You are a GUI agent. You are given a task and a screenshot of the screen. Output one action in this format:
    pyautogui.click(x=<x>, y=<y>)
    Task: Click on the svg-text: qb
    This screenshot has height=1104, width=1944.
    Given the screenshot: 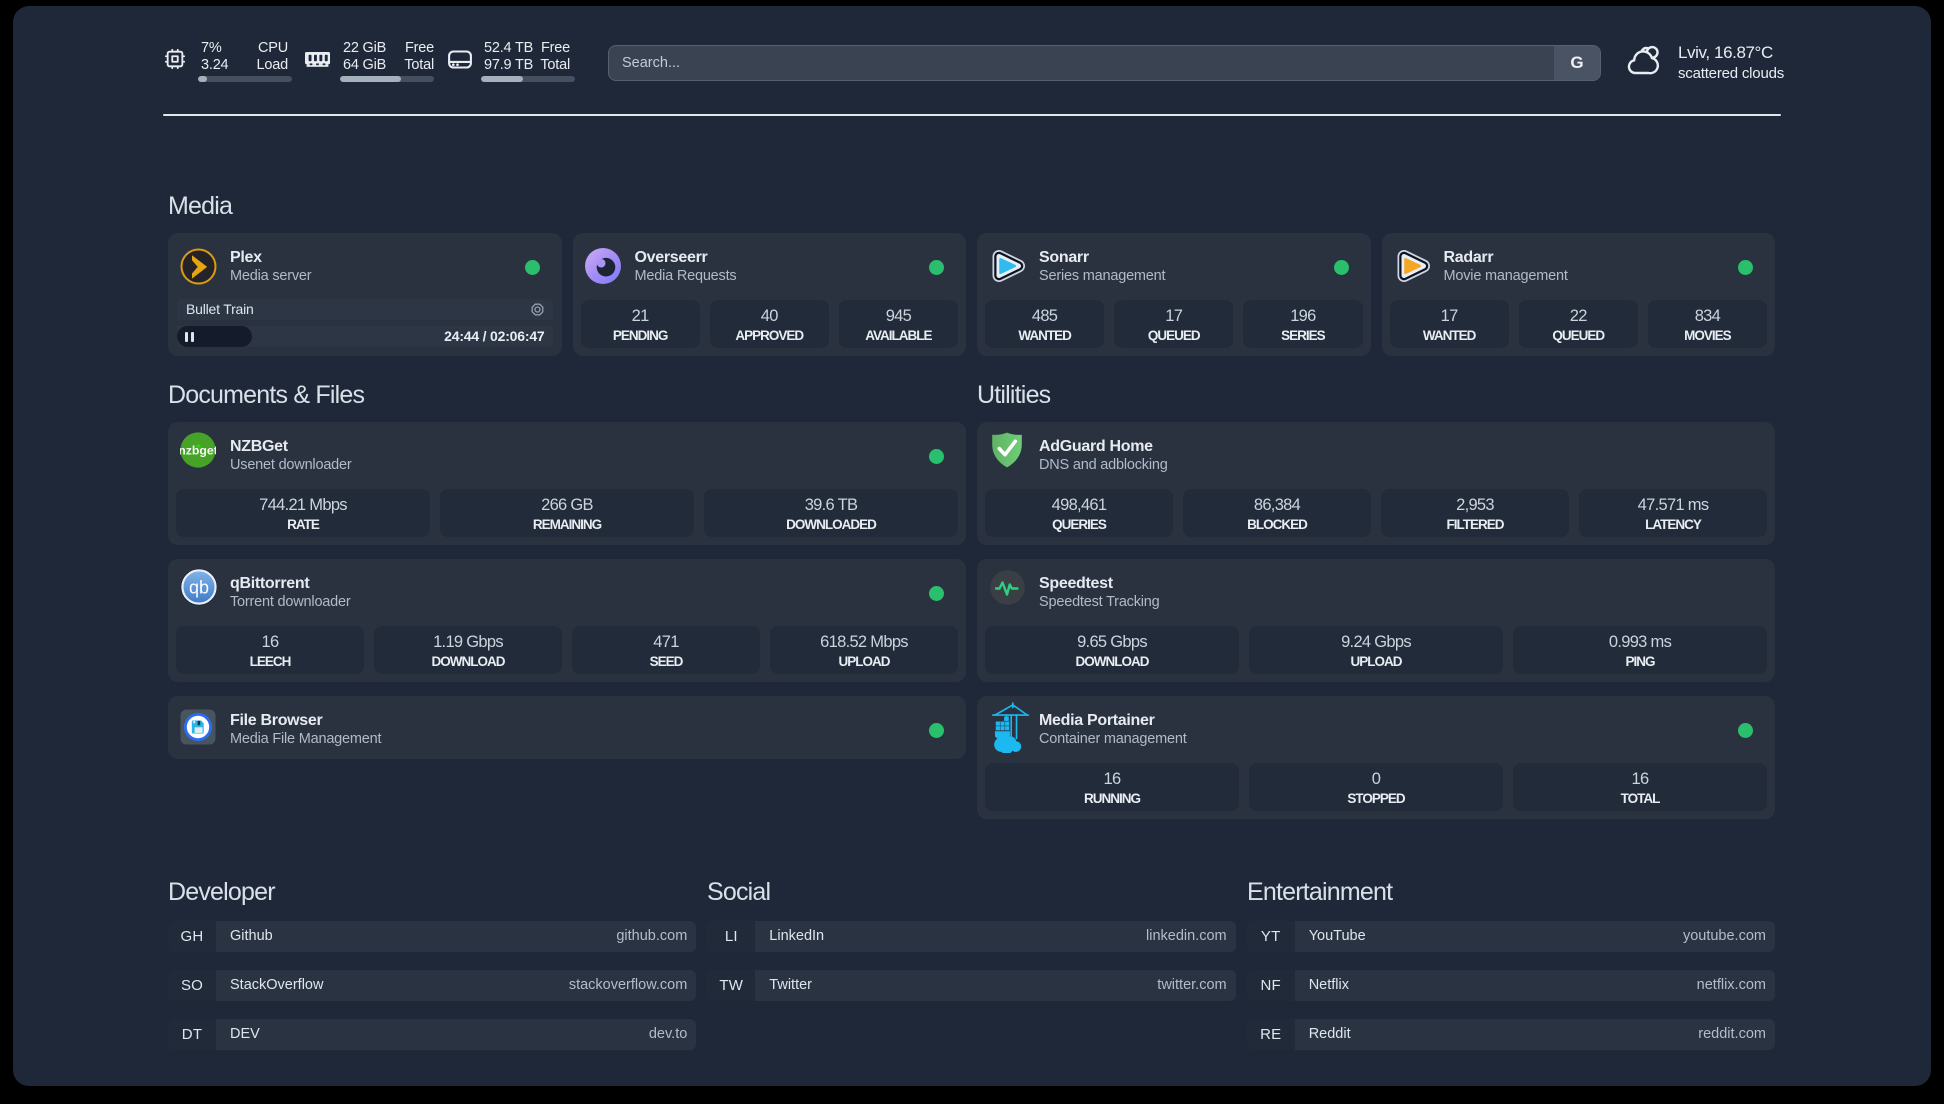 What is the action you would take?
    pyautogui.click(x=199, y=588)
    